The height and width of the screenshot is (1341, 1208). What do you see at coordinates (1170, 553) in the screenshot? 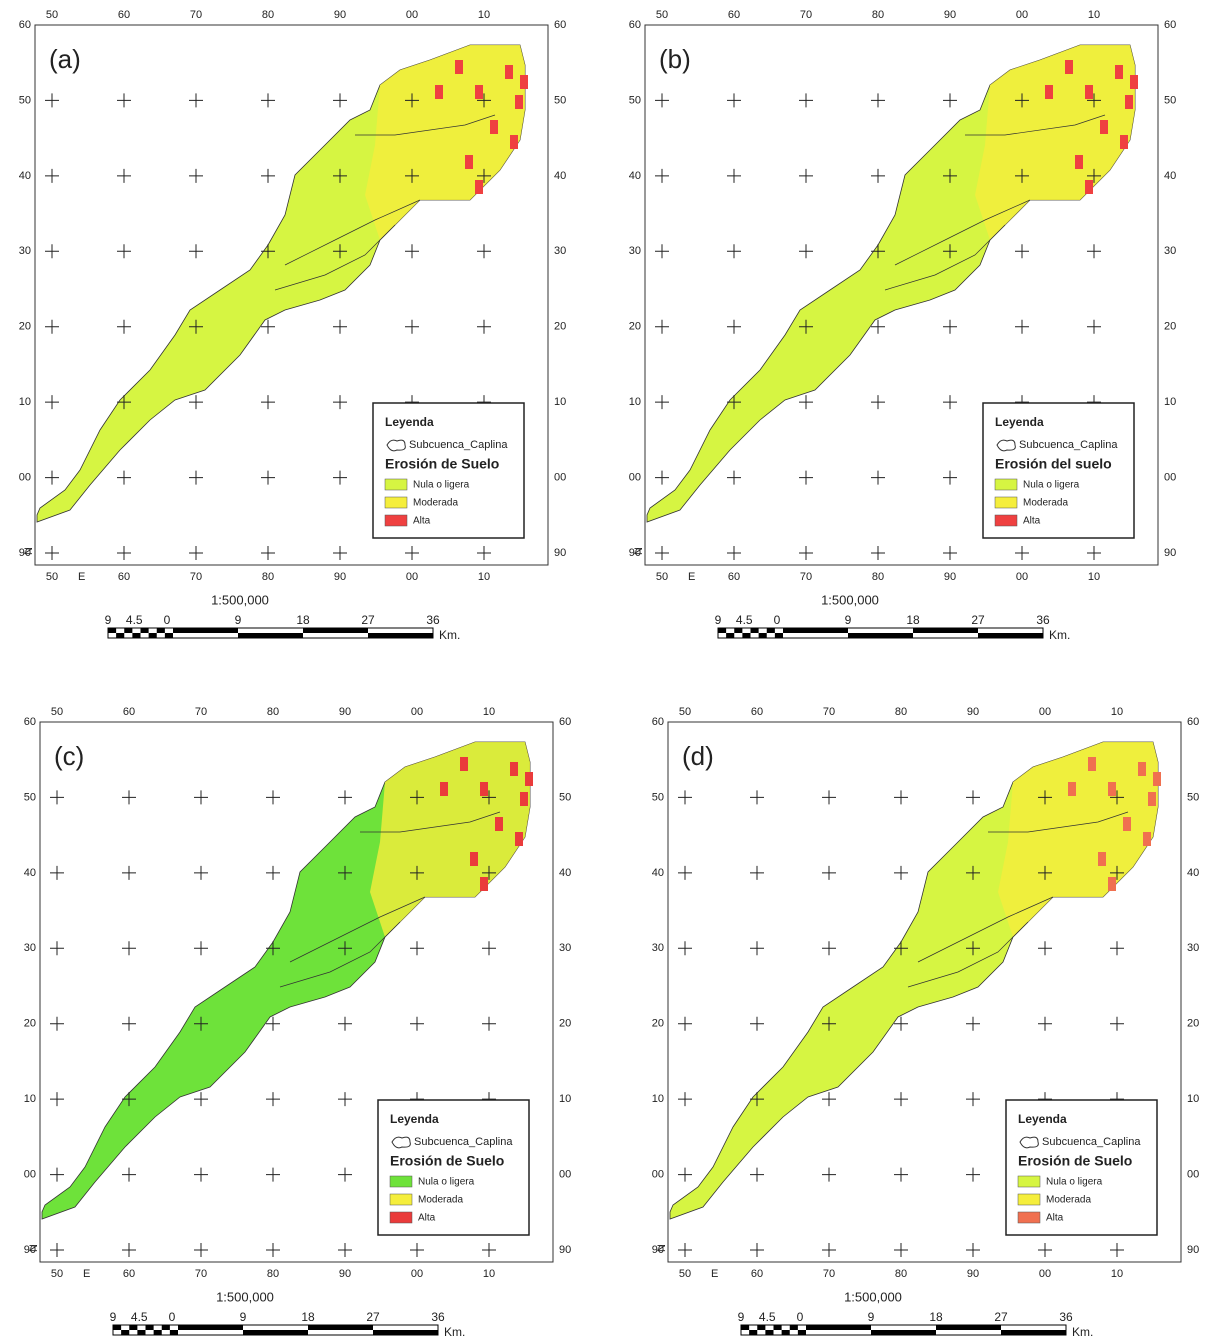
I see `right-label: 90` at bounding box center [1170, 553].